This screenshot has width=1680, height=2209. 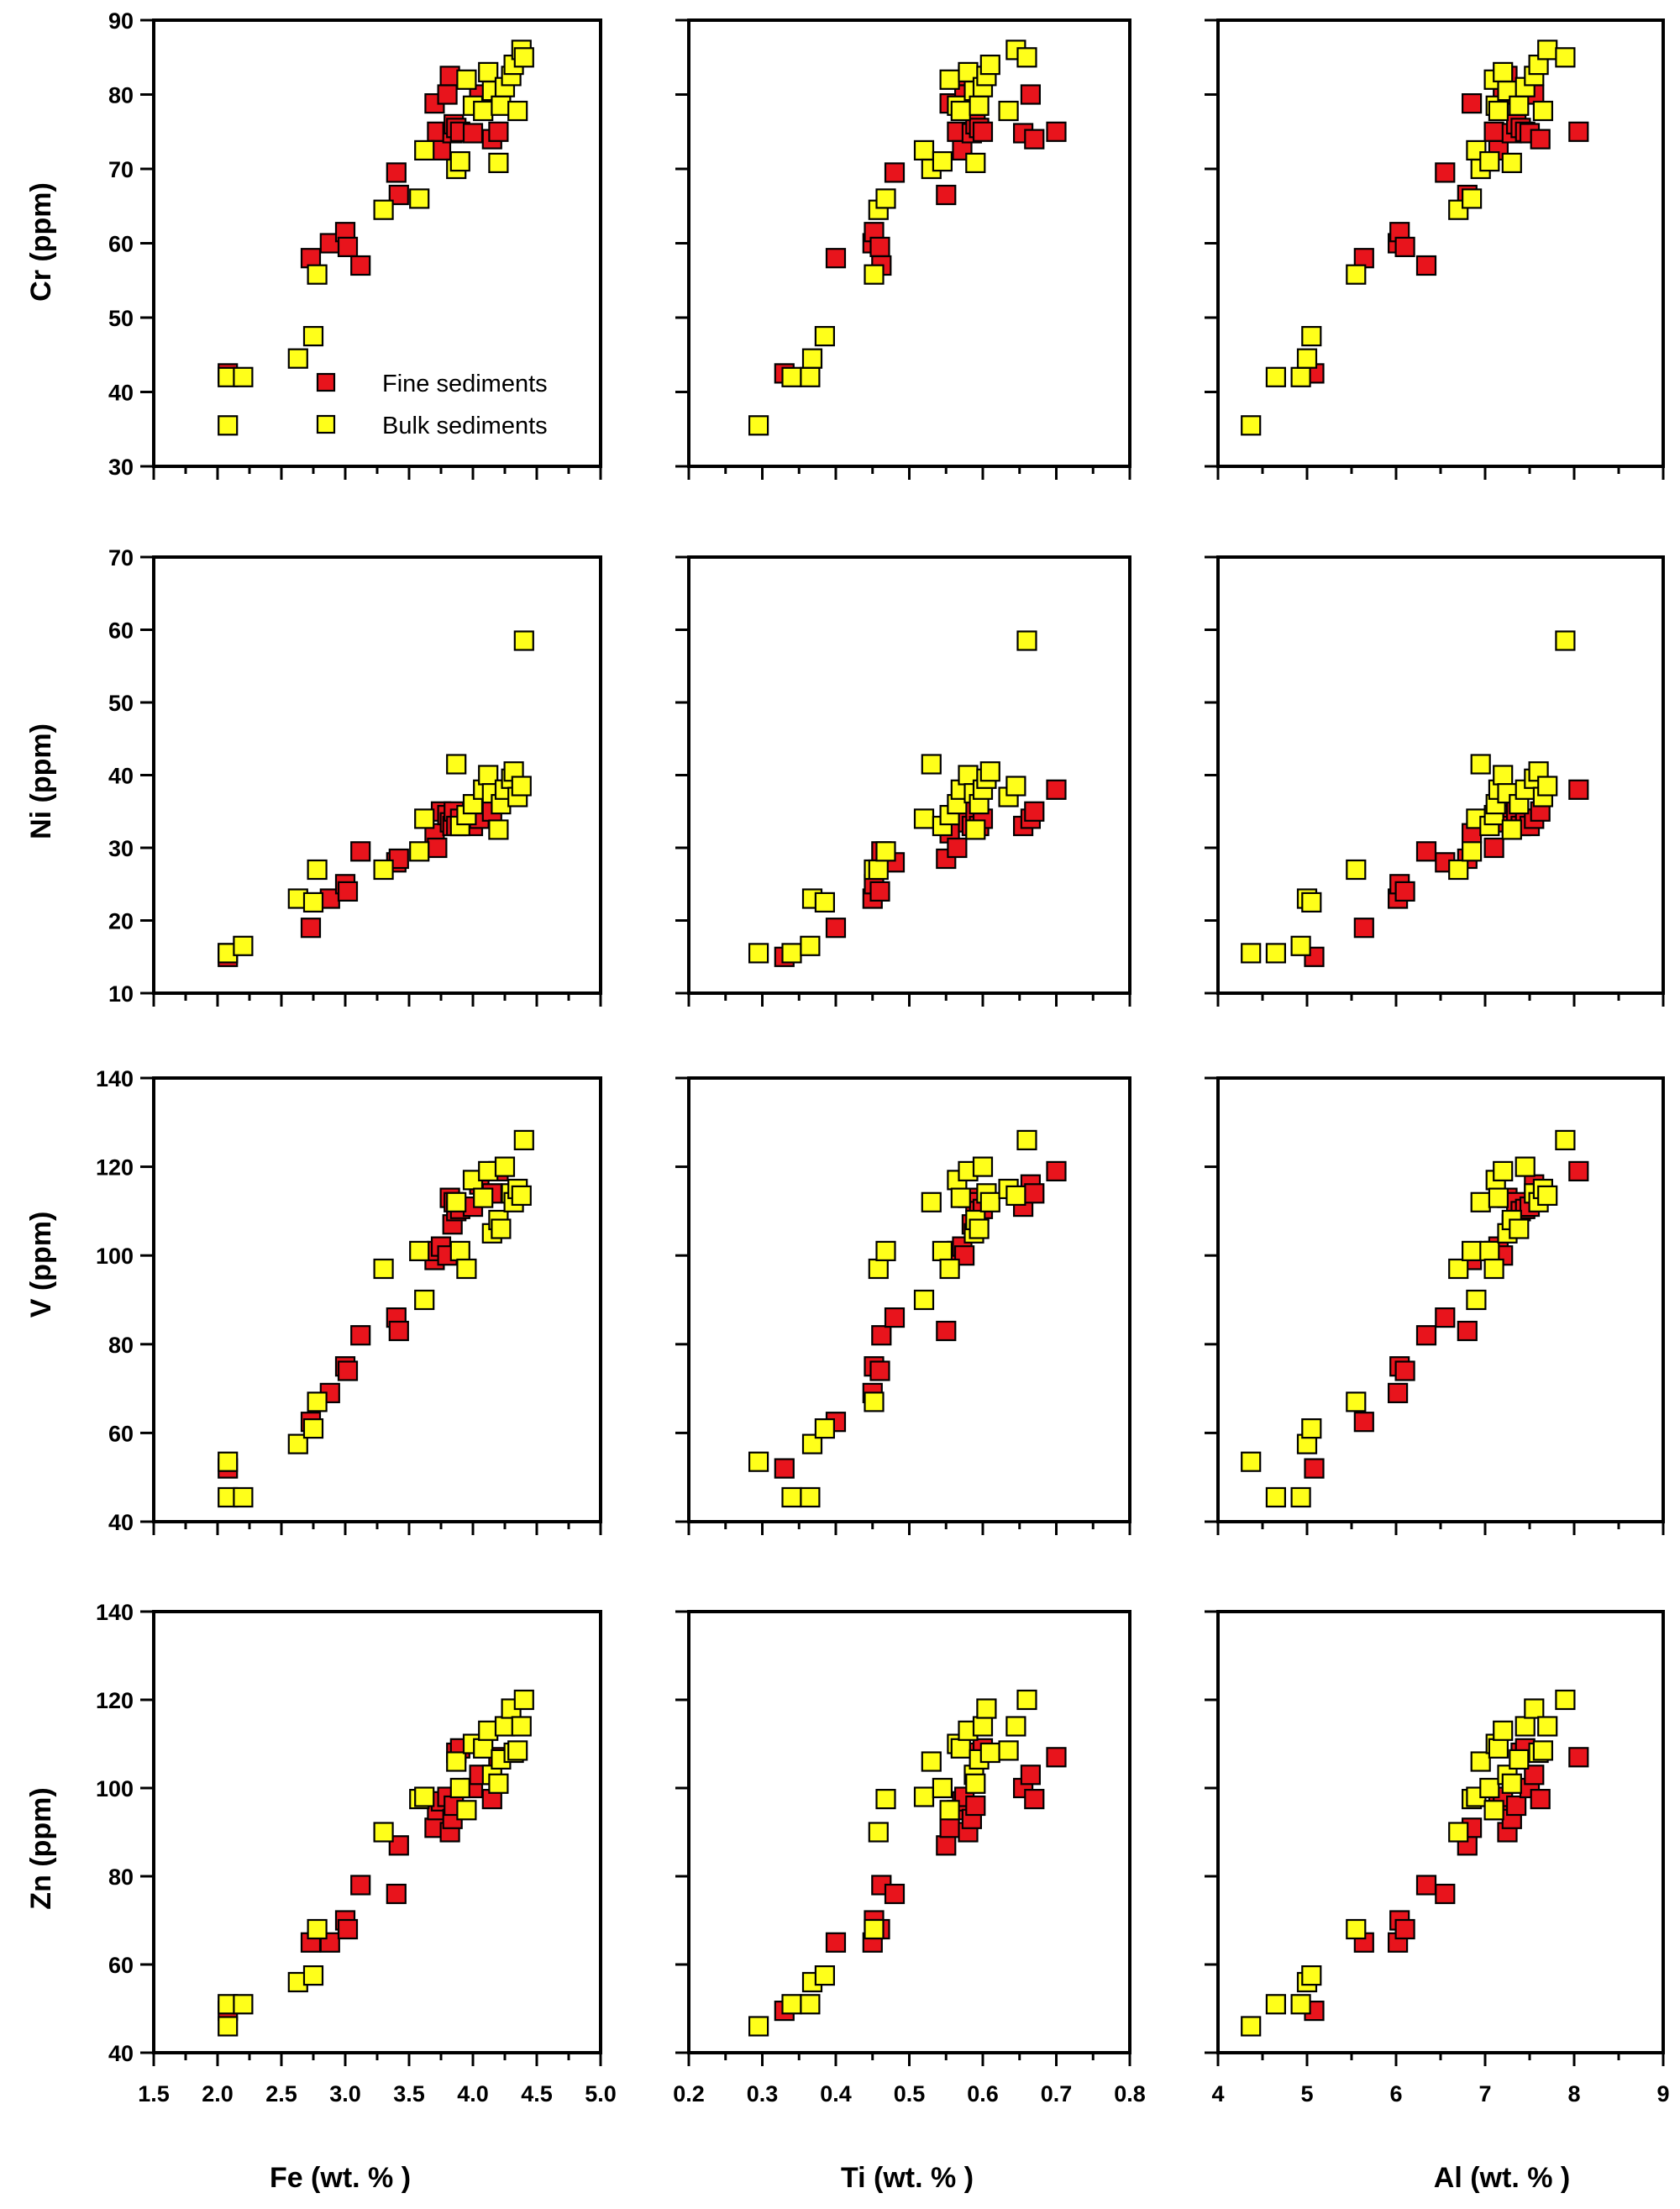 I want to click on y-tick-label: 60, so click(x=121, y=1433).